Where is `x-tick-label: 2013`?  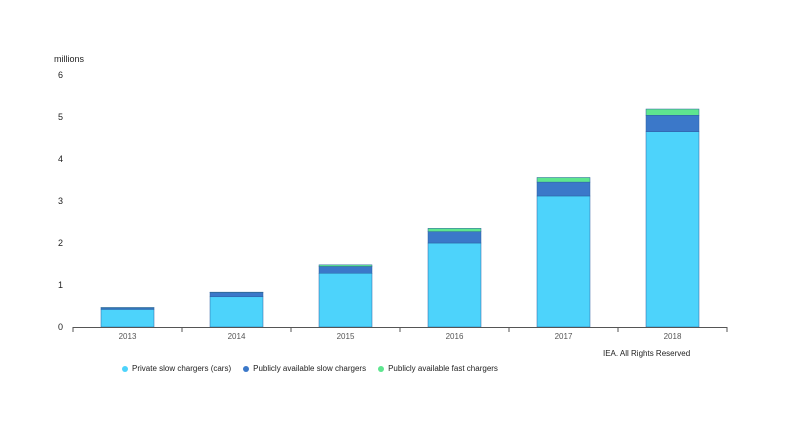 x-tick-label: 2013 is located at coordinates (128, 336).